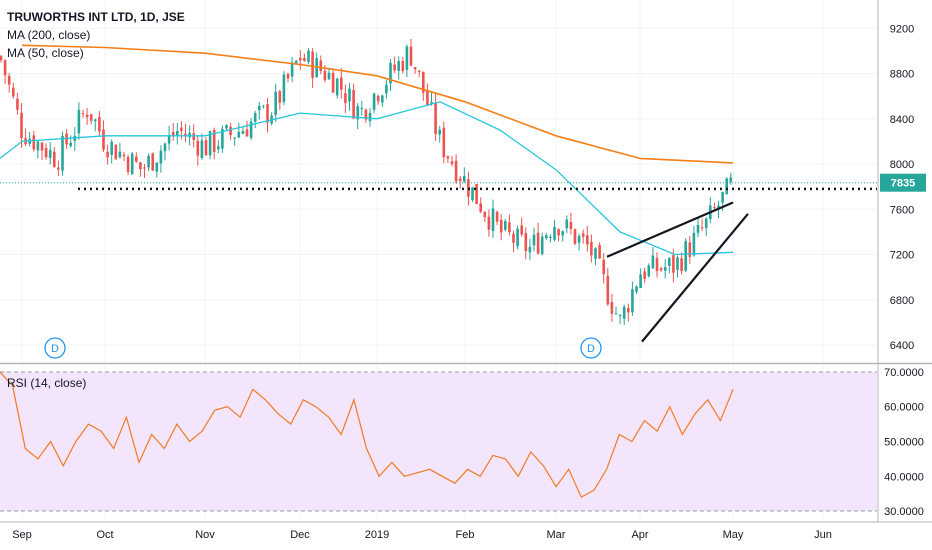 This screenshot has height=550, width=932. What do you see at coordinates (465, 535) in the screenshot?
I see `time-tick-label: Feb` at bounding box center [465, 535].